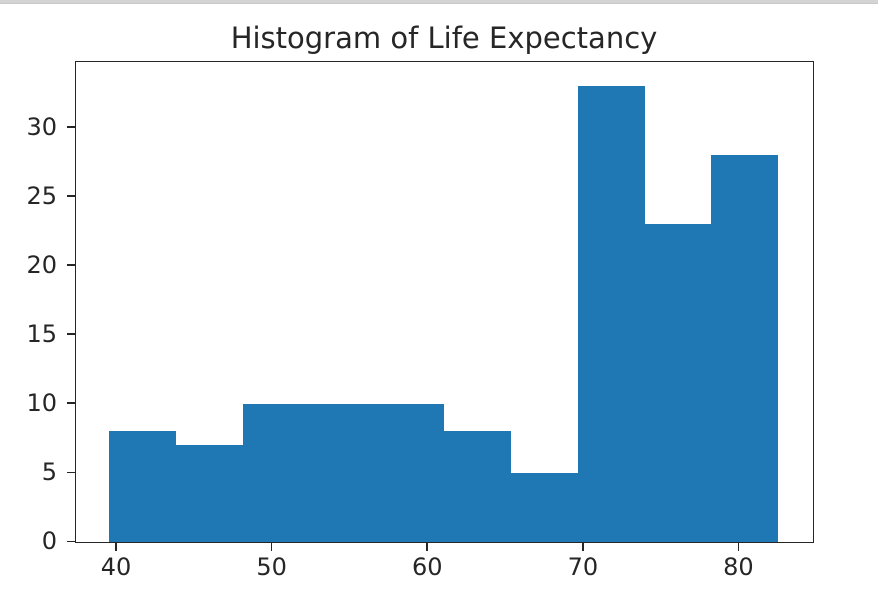 This screenshot has width=878, height=616. What do you see at coordinates (738, 567) in the screenshot?
I see `x-tick-label: 80` at bounding box center [738, 567].